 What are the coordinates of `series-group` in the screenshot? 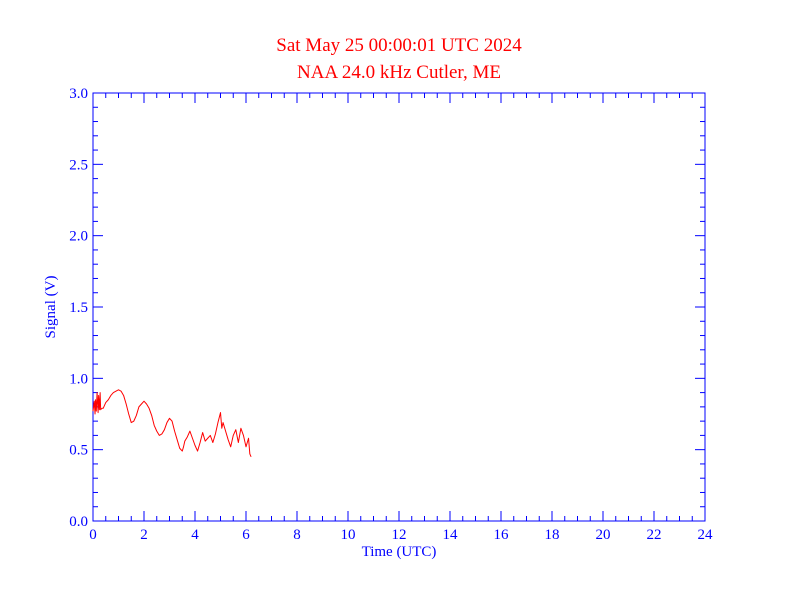 It's located at (172, 423).